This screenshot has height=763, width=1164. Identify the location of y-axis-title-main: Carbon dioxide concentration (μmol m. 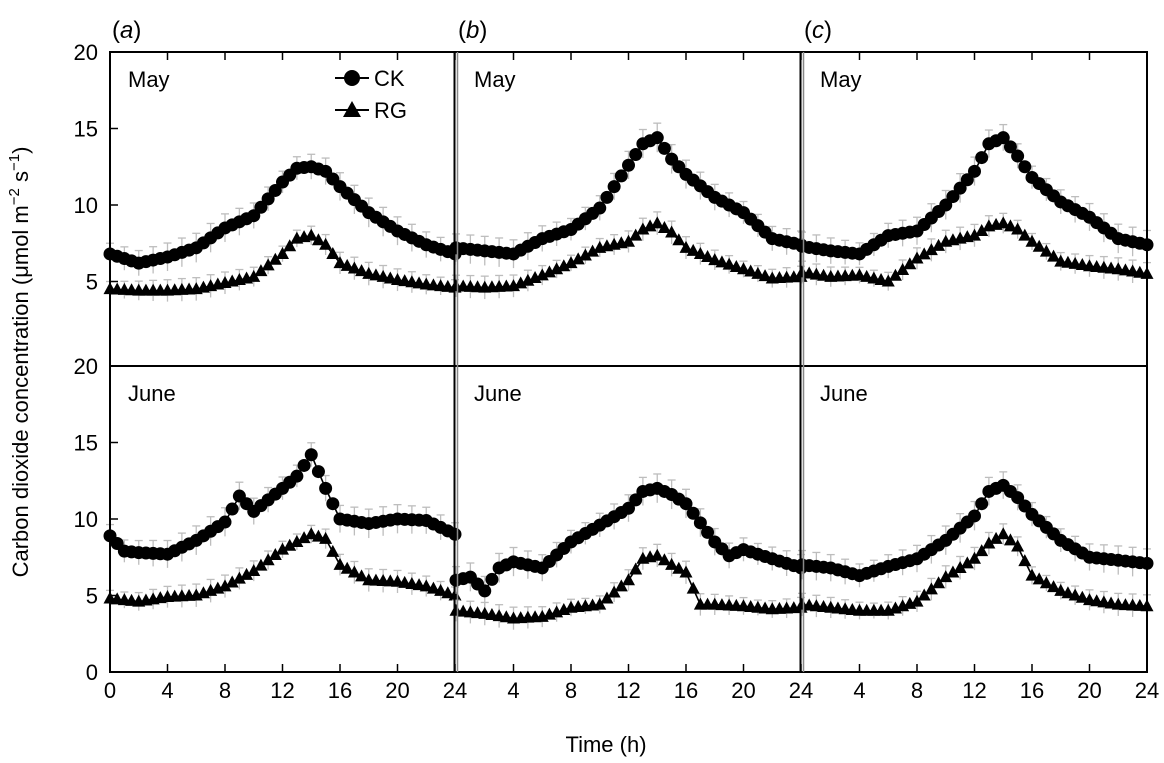
(20, 391).